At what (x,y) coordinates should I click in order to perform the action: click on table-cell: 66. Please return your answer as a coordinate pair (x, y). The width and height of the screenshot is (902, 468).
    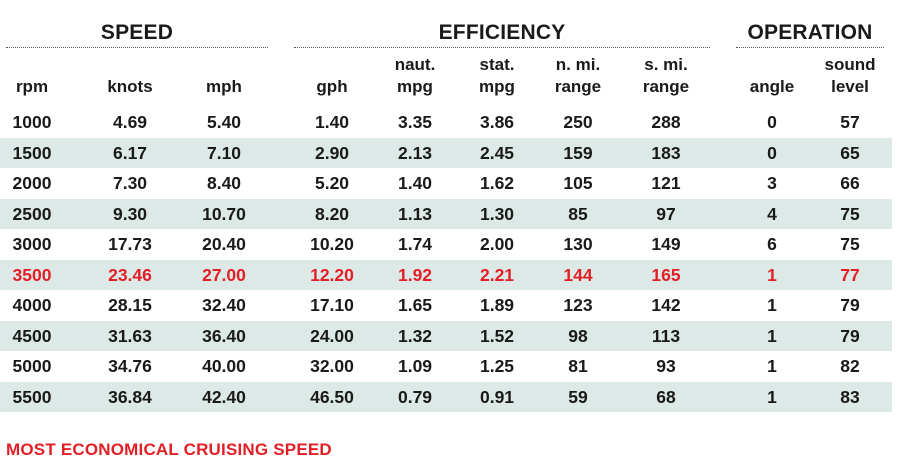
    Looking at the image, I should click on (850, 183).